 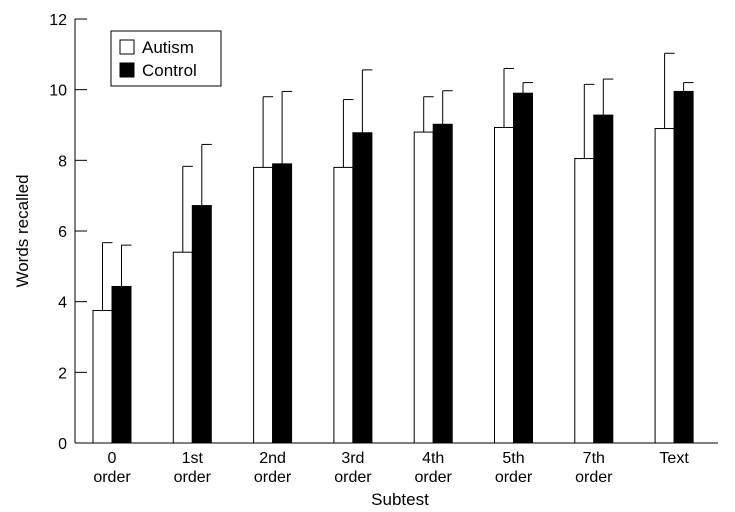 What do you see at coordinates (58, 20) in the screenshot?
I see `y-tick-label: 12` at bounding box center [58, 20].